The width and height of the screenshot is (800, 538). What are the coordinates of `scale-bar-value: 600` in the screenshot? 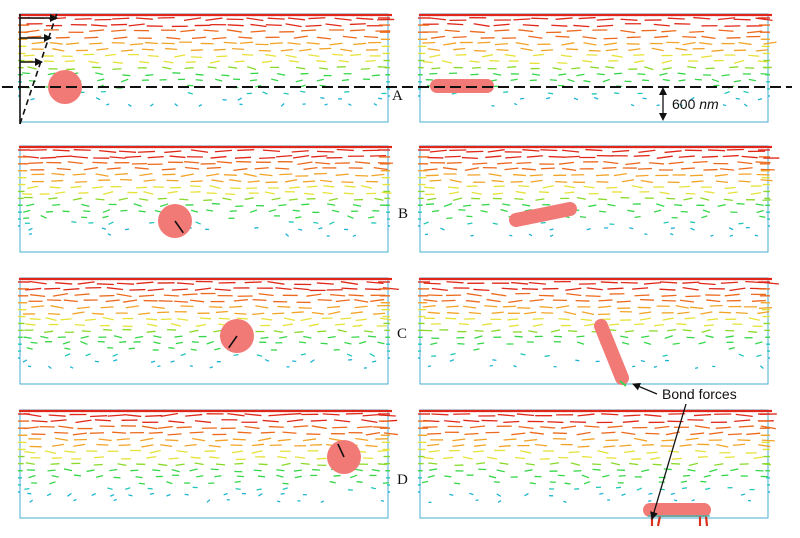 It's located at (684, 104).